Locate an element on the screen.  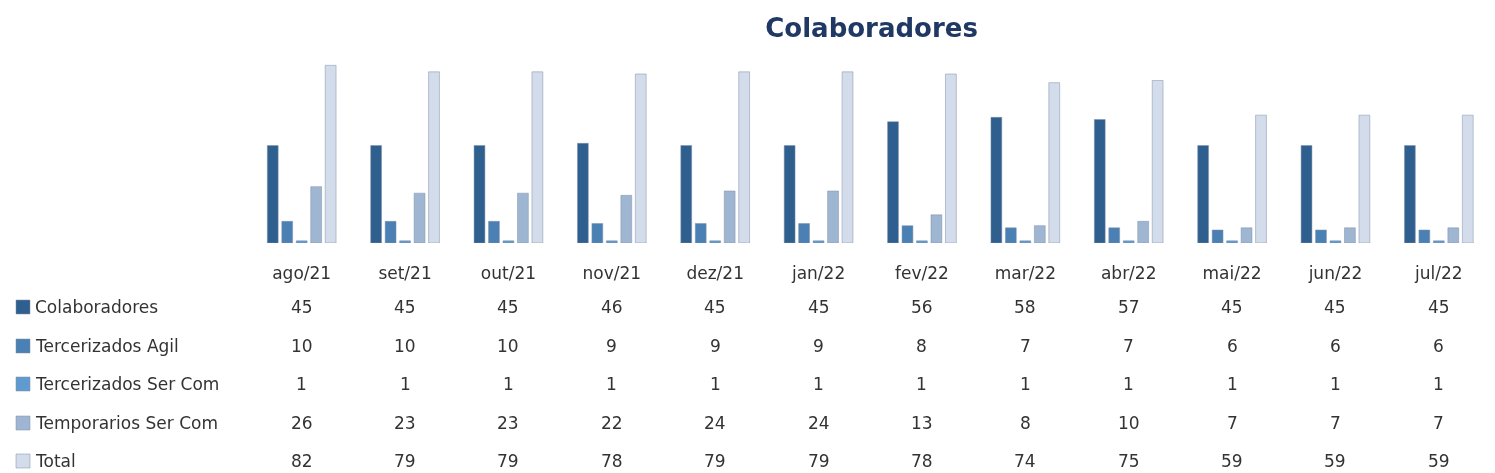
legend-label: Total is located at coordinates (55, 461).